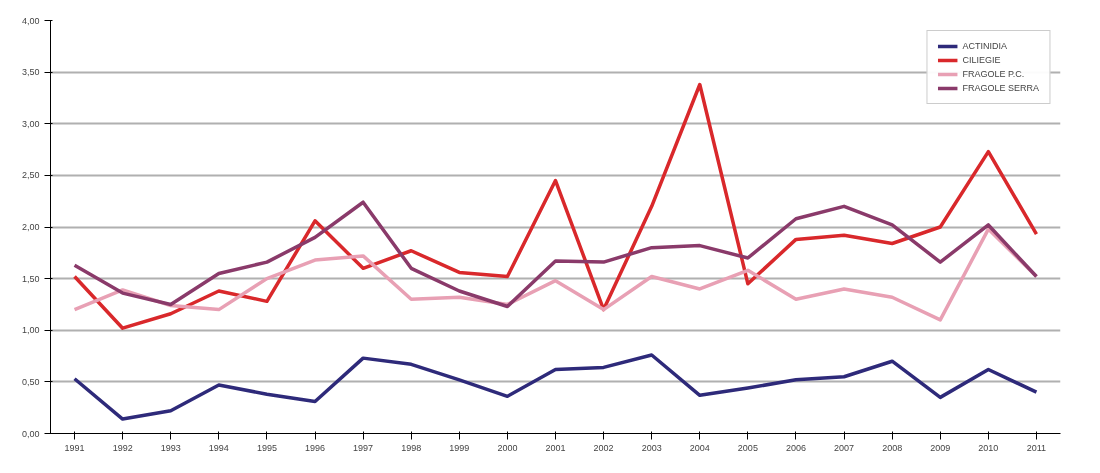 The image size is (1100, 473). What do you see at coordinates (30, 123) in the screenshot?
I see `y-tick-label: 3,00` at bounding box center [30, 123].